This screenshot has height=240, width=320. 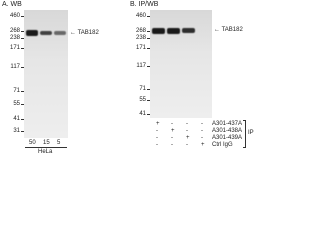 I want to click on lane-label: 15, so click(x=46, y=143).